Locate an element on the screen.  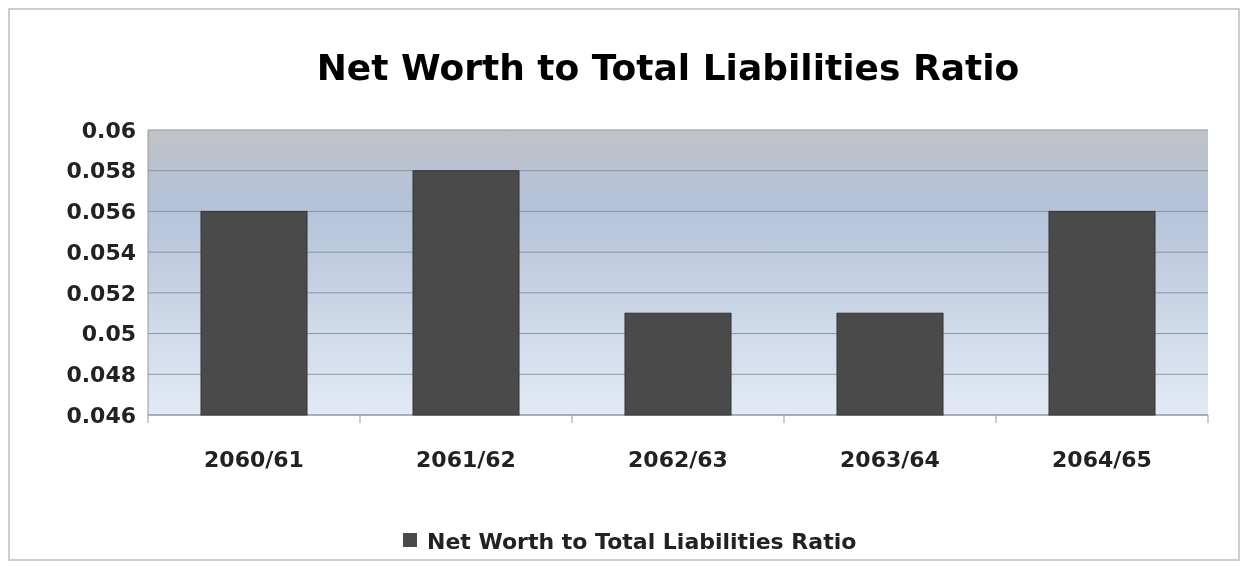
y-tick-label: 0.052 is located at coordinates (101, 293).